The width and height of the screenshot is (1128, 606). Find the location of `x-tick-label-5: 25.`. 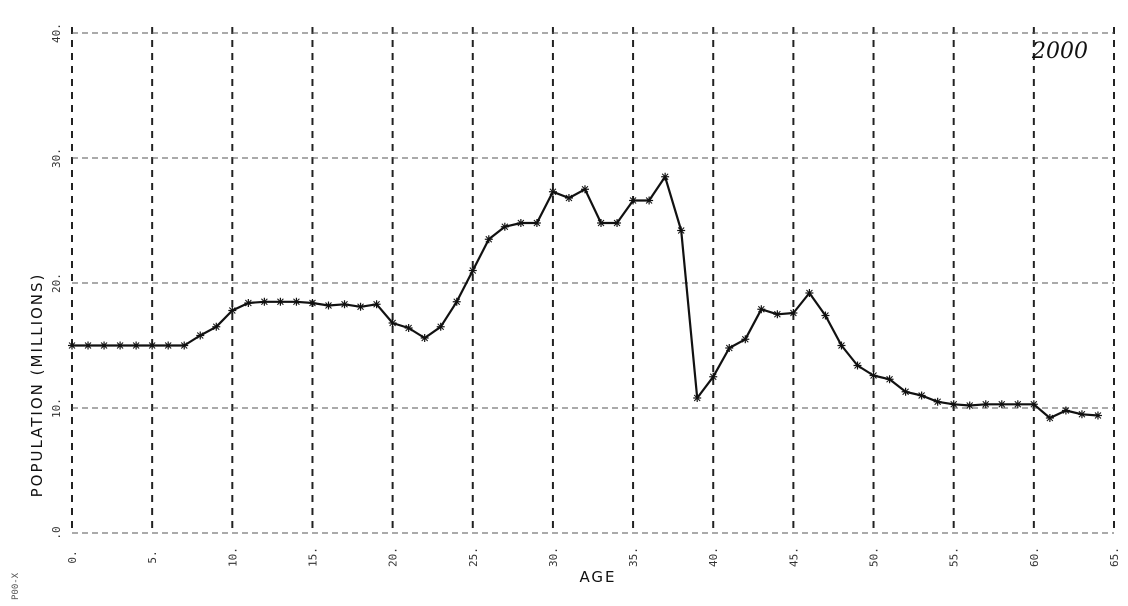

x-tick-label-5: 25. is located at coordinates (473, 557).